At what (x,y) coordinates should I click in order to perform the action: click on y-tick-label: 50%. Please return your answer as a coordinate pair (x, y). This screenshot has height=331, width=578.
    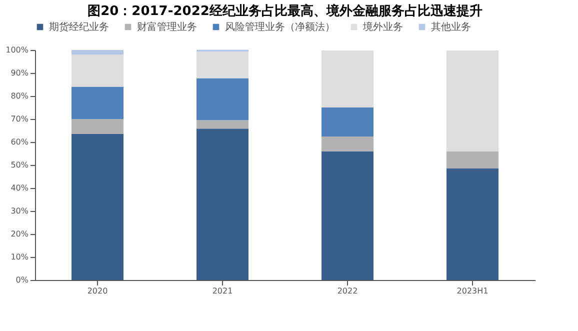
    Looking at the image, I should click on (19, 165).